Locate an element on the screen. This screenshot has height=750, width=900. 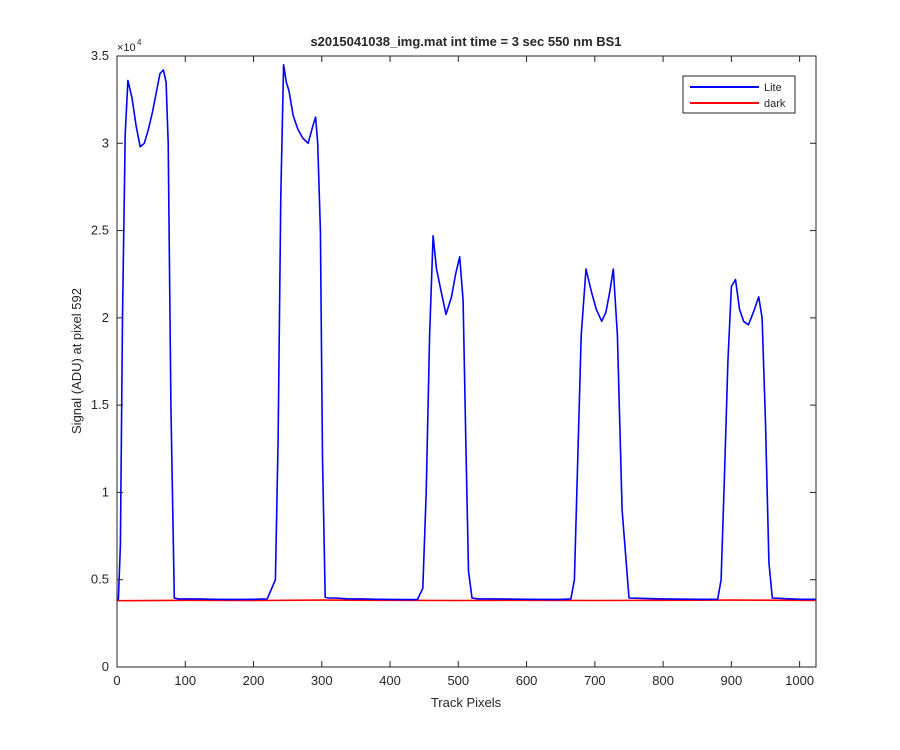
x-tick-label: 600 is located at coordinates (527, 680).